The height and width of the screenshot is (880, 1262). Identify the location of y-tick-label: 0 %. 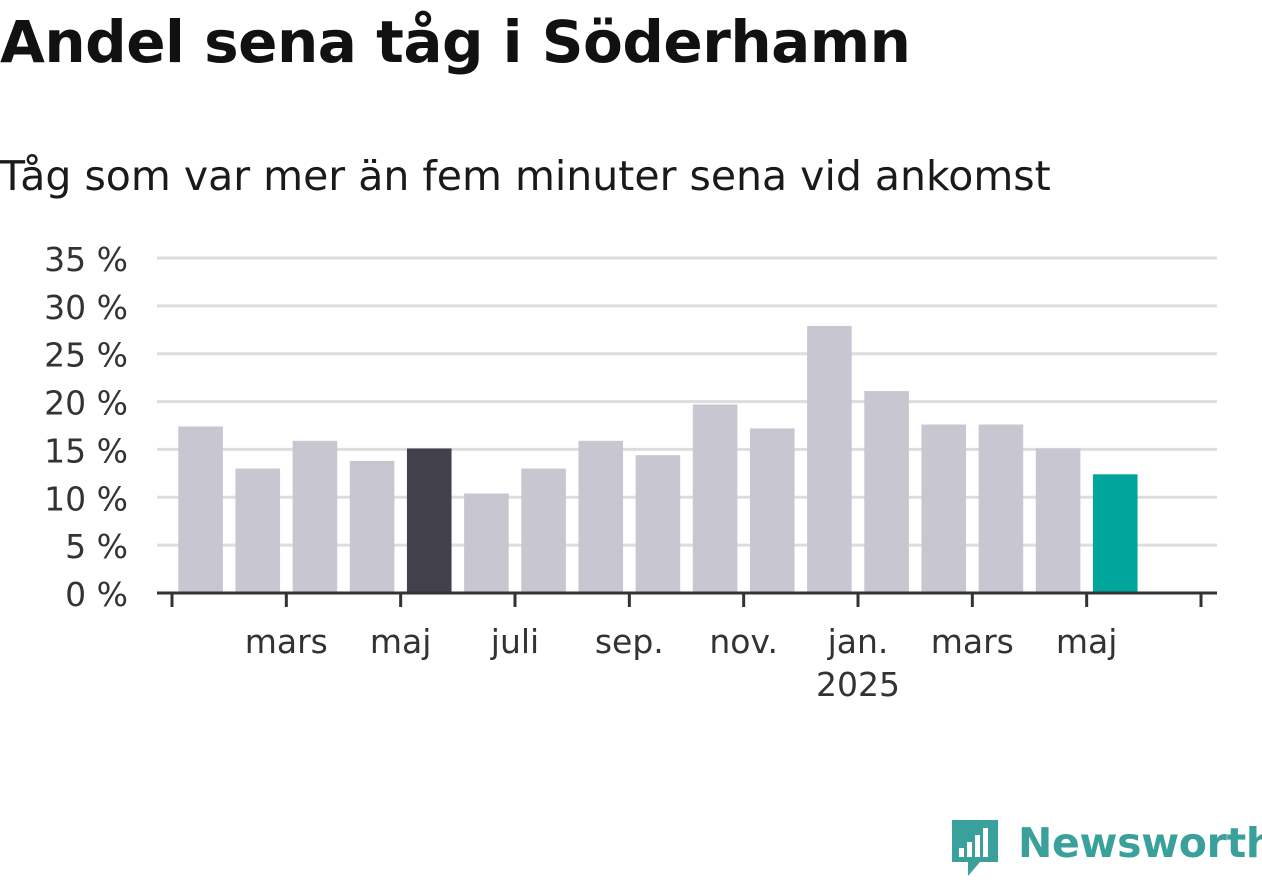
(96, 594).